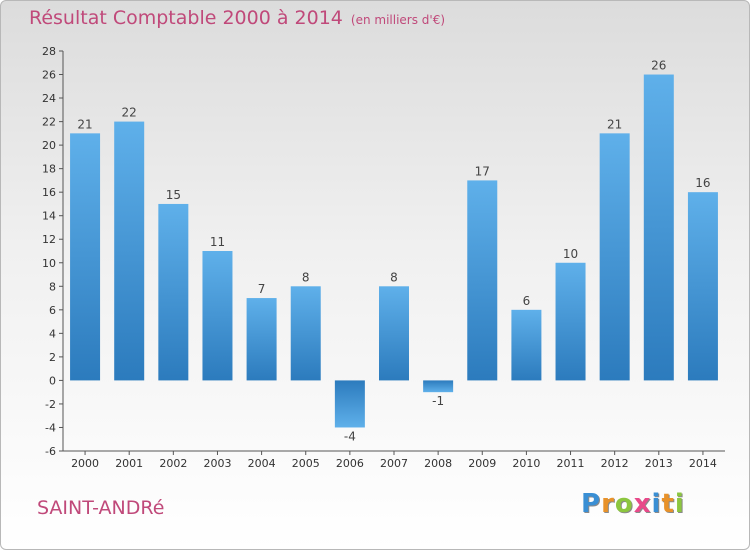 The height and width of the screenshot is (550, 750). Describe the element at coordinates (703, 463) in the screenshot. I see `x-tick-label: 2014` at that location.